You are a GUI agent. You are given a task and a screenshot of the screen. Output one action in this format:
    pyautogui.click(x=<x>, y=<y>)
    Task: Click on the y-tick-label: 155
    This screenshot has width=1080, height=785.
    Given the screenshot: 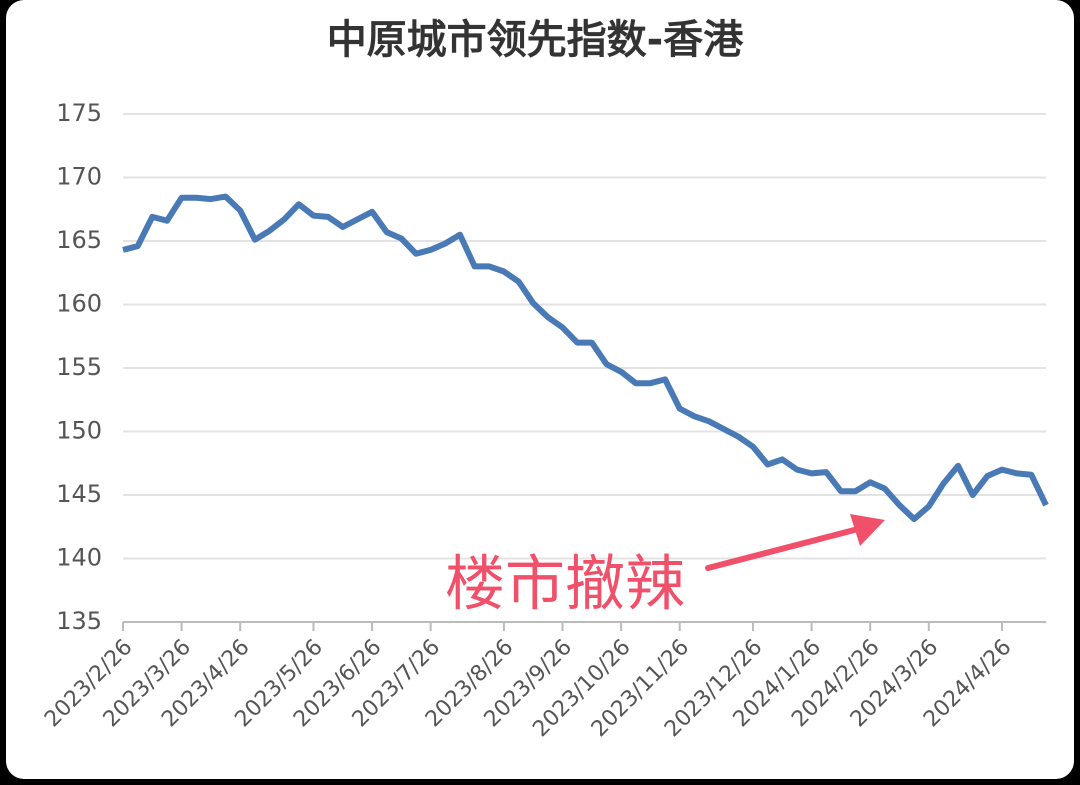 What is the action you would take?
    pyautogui.click(x=79, y=367)
    